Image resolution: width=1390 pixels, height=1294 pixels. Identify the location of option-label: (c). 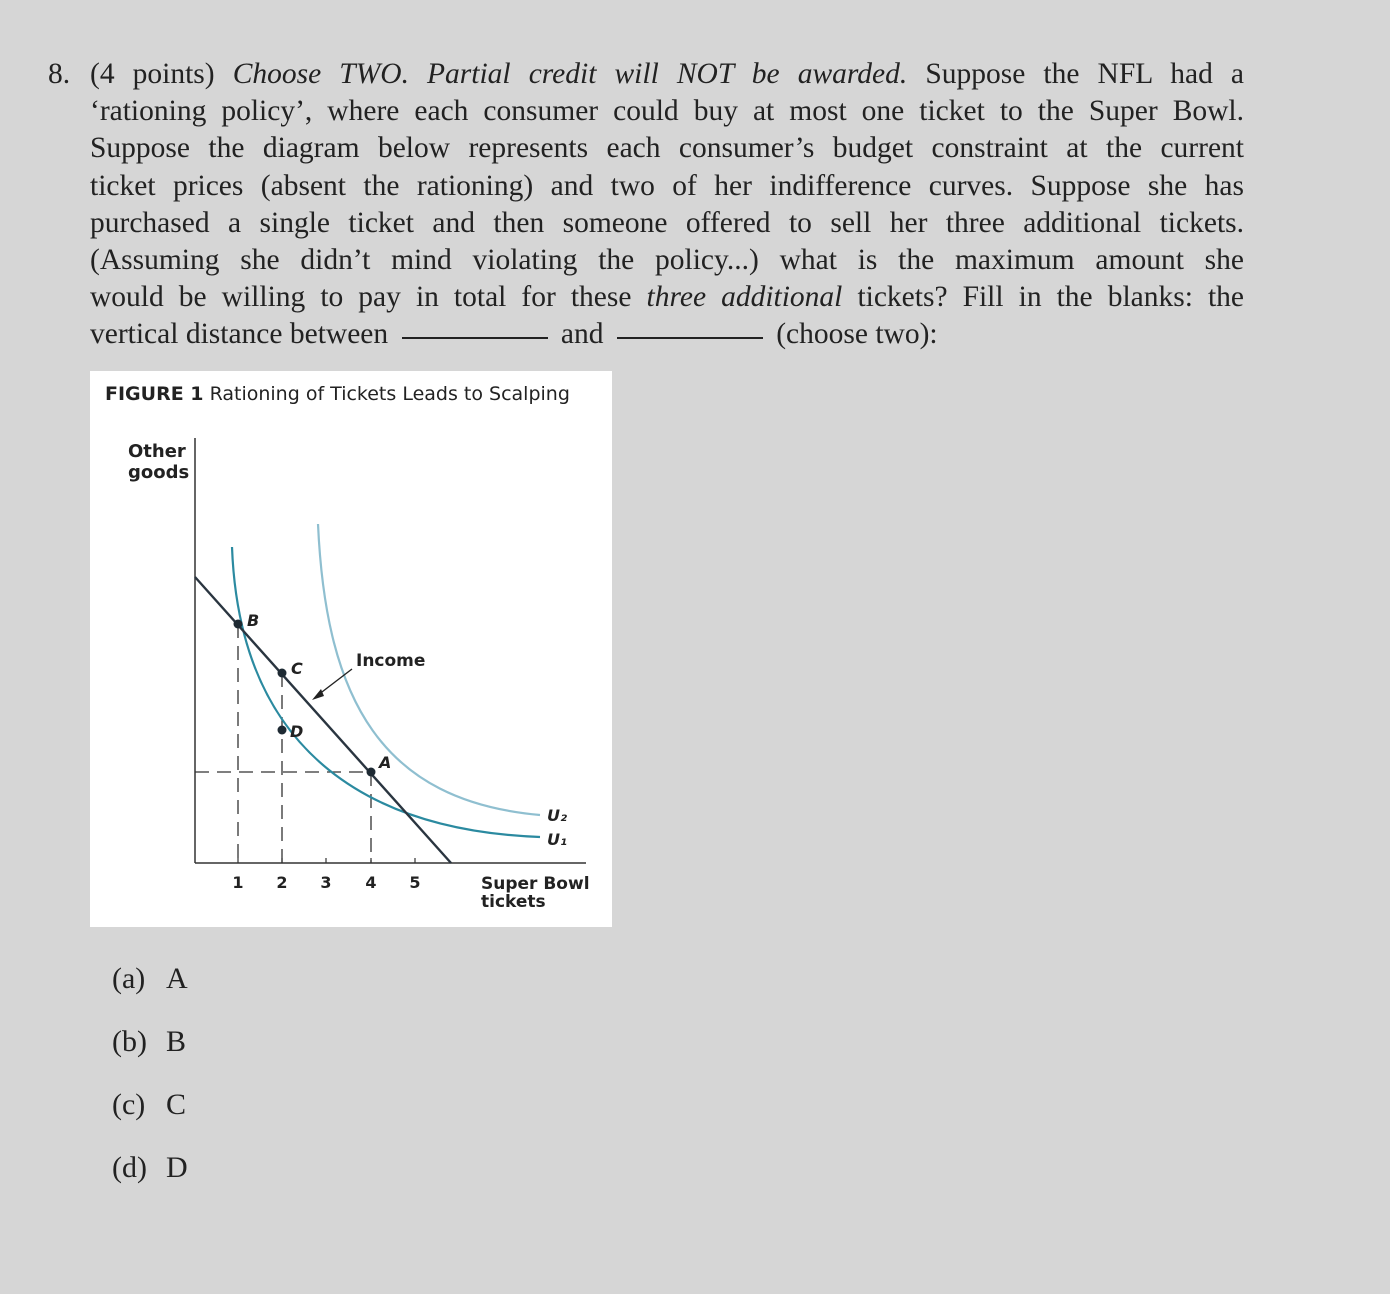
(129, 1104).